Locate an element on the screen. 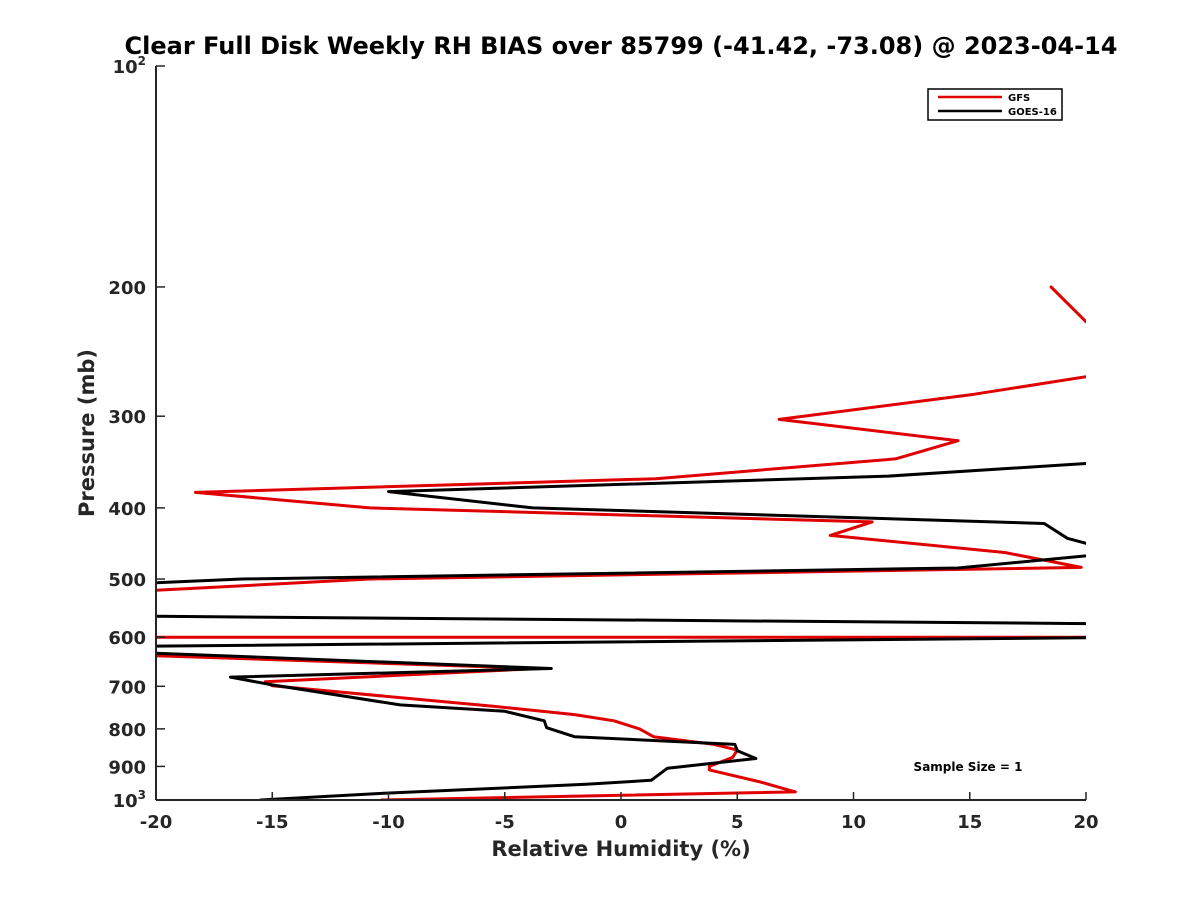 The width and height of the screenshot is (1200, 900). legend-box is located at coordinates (995, 104).